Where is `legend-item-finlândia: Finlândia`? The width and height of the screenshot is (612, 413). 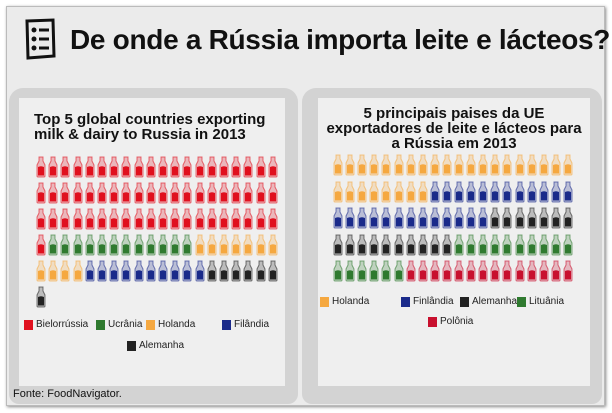 legend-item-finlândia: Finlândia is located at coordinates (427, 301).